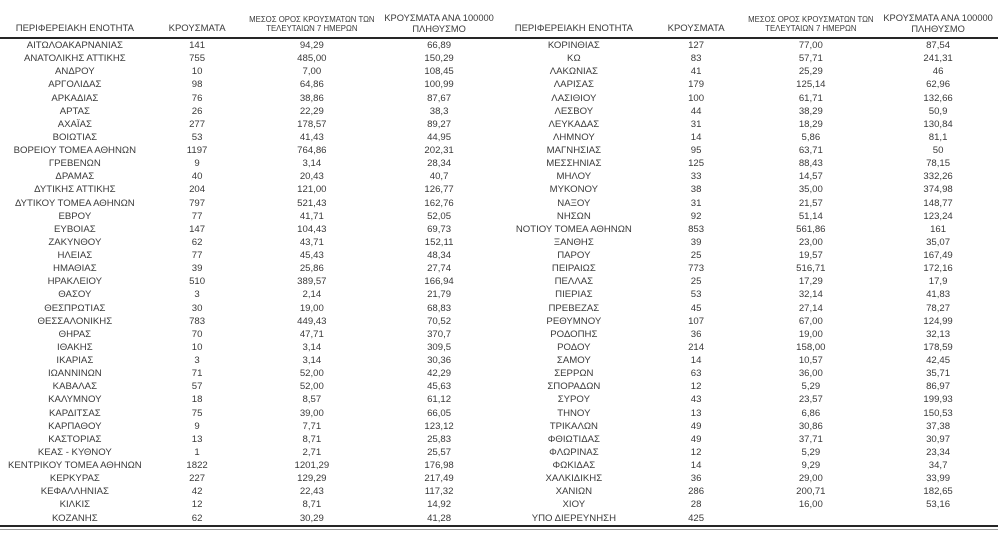 The height and width of the screenshot is (544, 1000). I want to click on table-row: ΚΩ 83 57,71 241,31, so click(748, 58).